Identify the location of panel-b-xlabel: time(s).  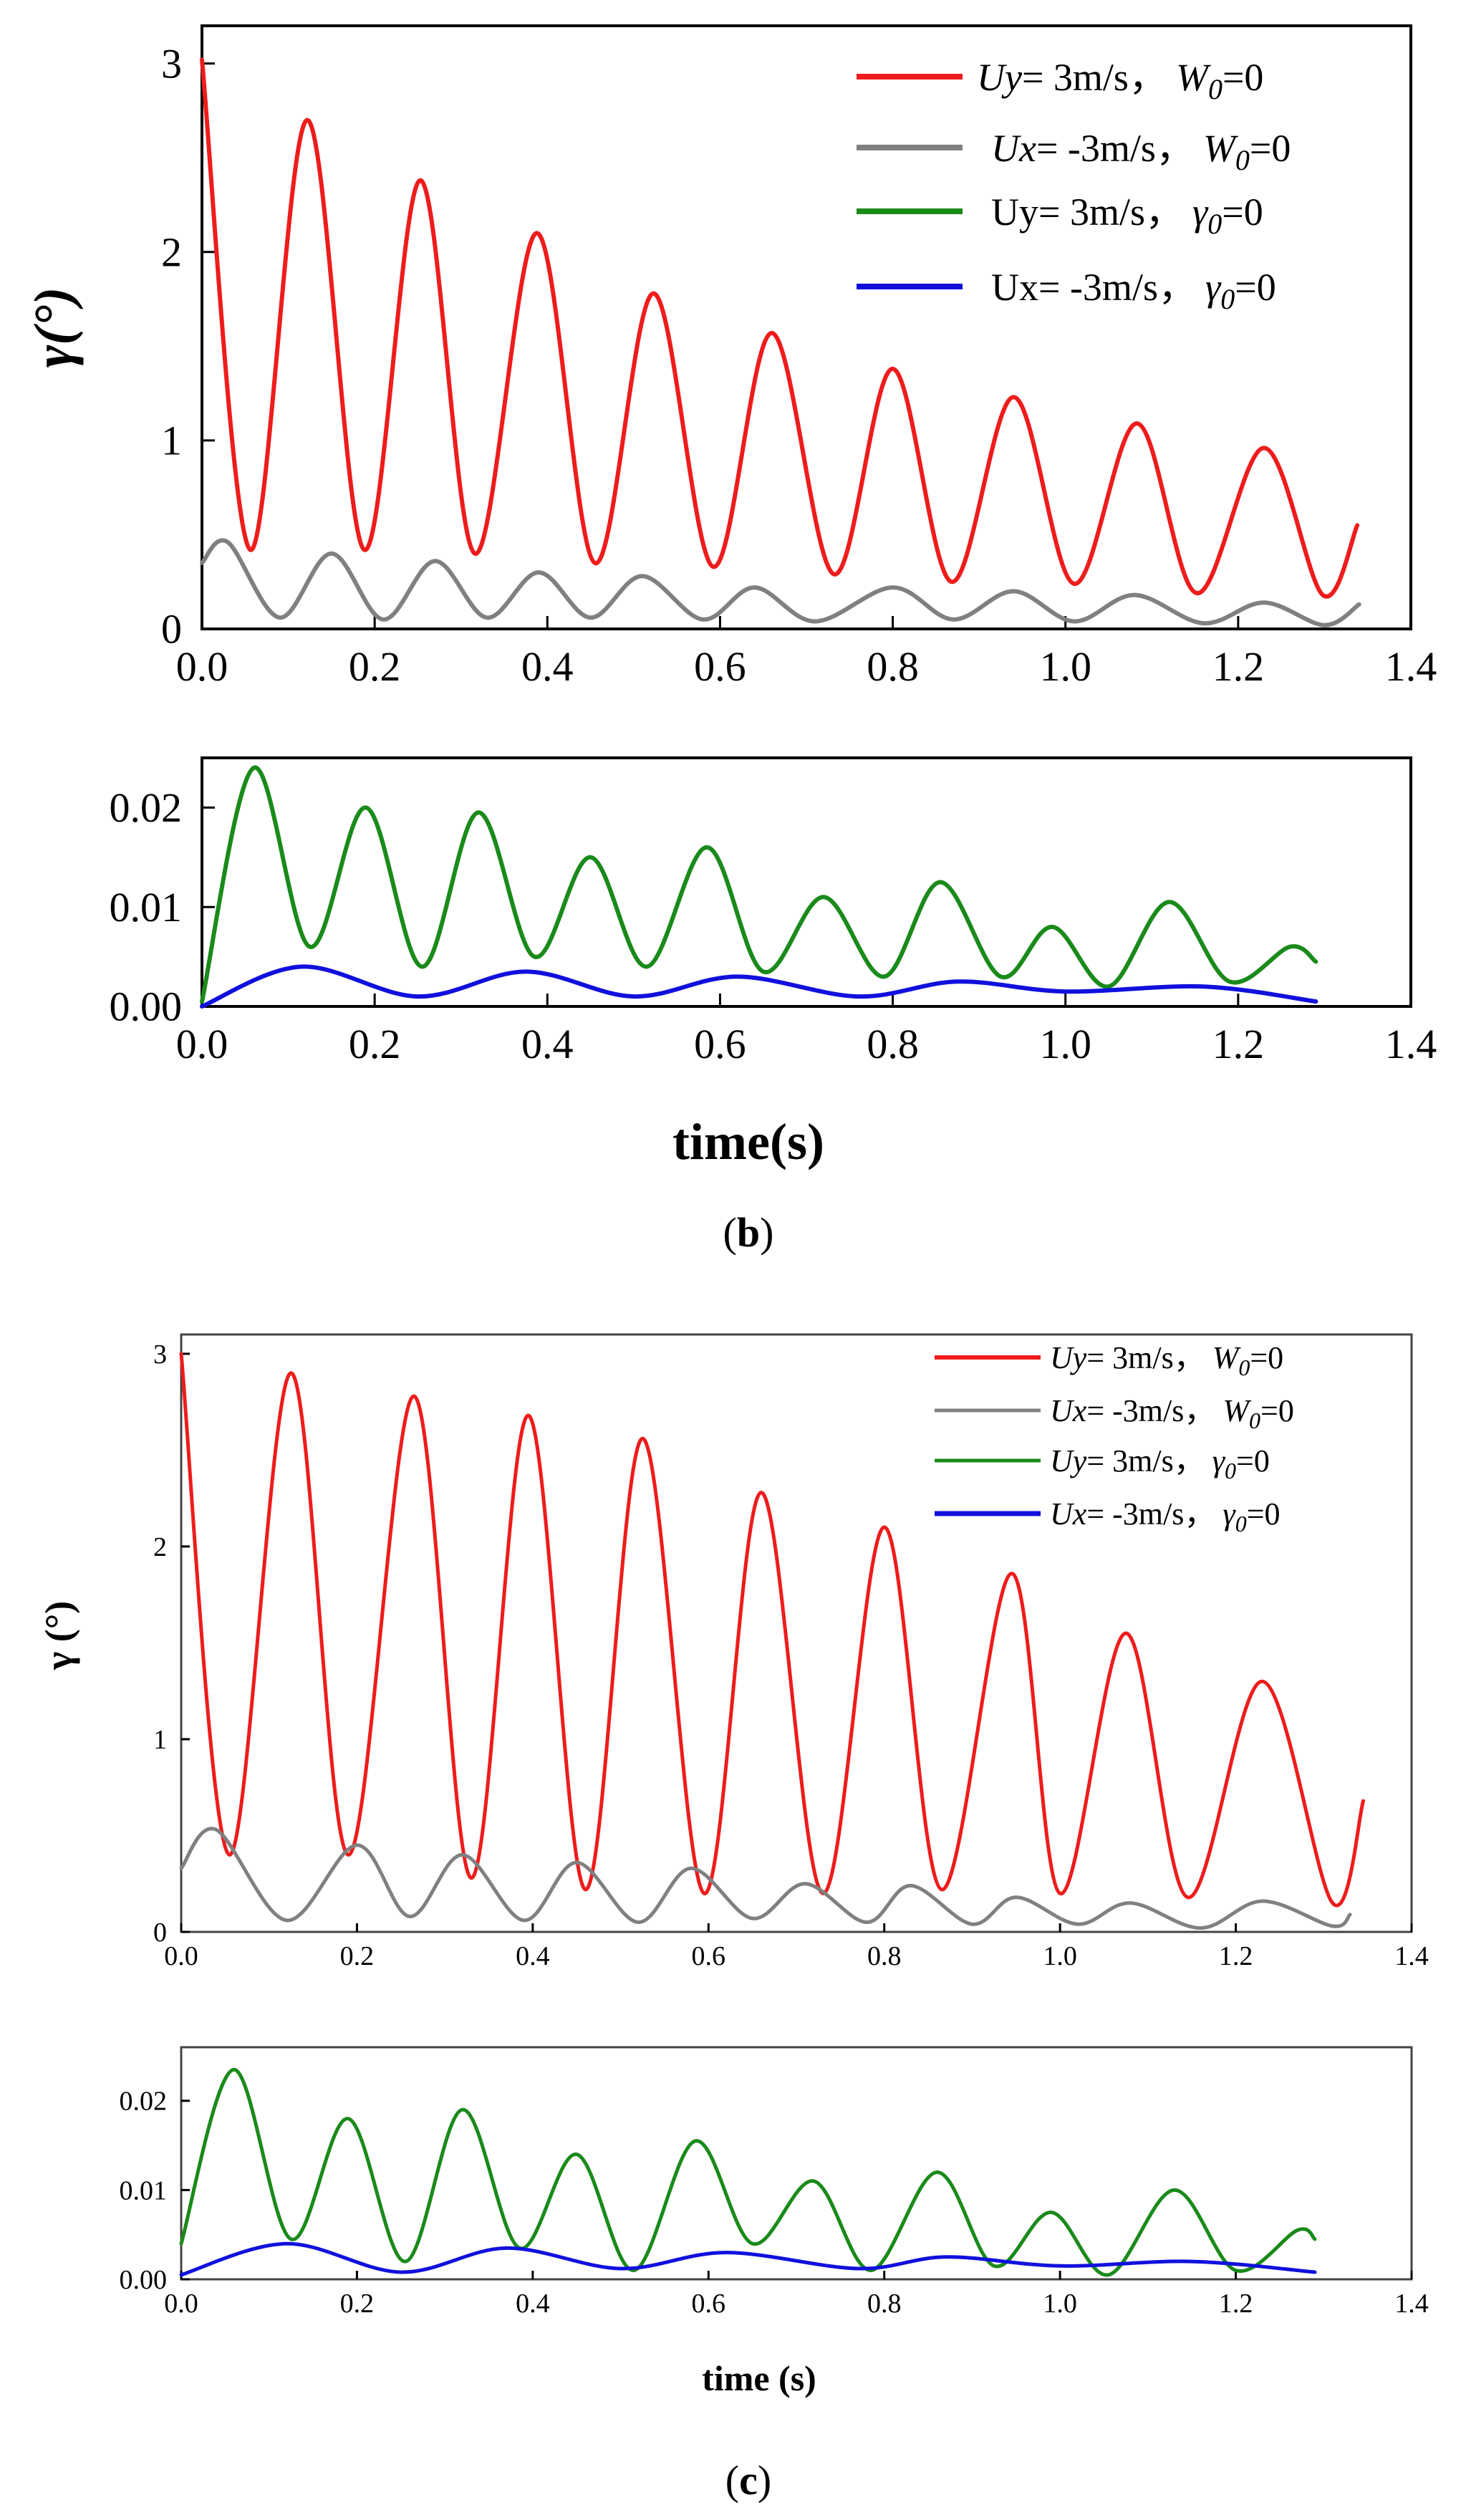
(748, 1141).